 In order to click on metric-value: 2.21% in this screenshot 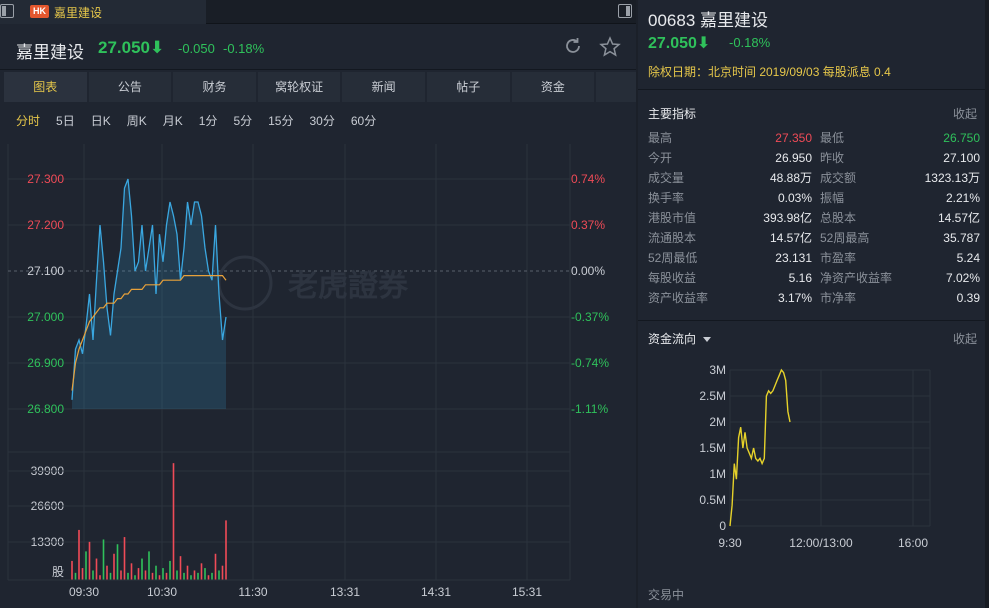, I will do `click(962, 198)`.